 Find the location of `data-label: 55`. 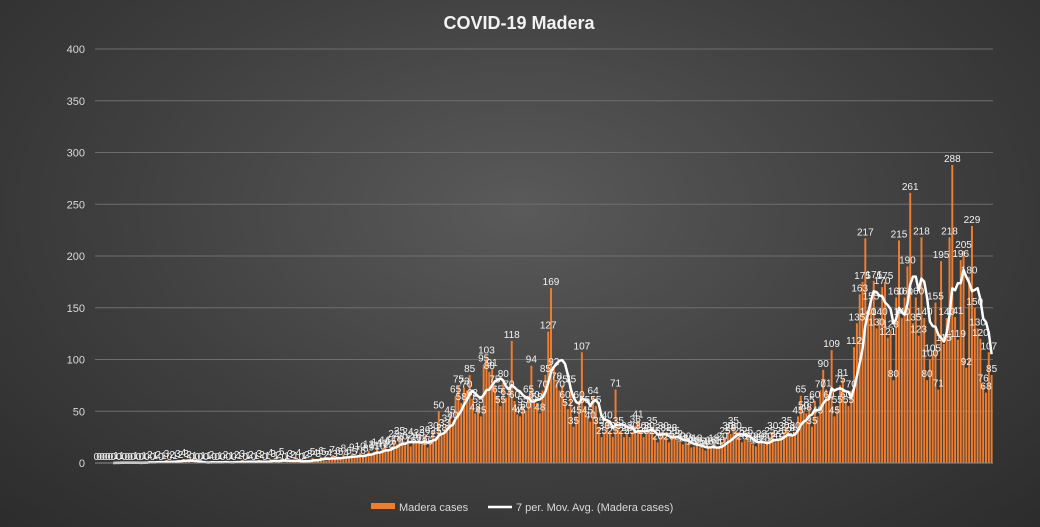

data-label: 55 is located at coordinates (596, 400).